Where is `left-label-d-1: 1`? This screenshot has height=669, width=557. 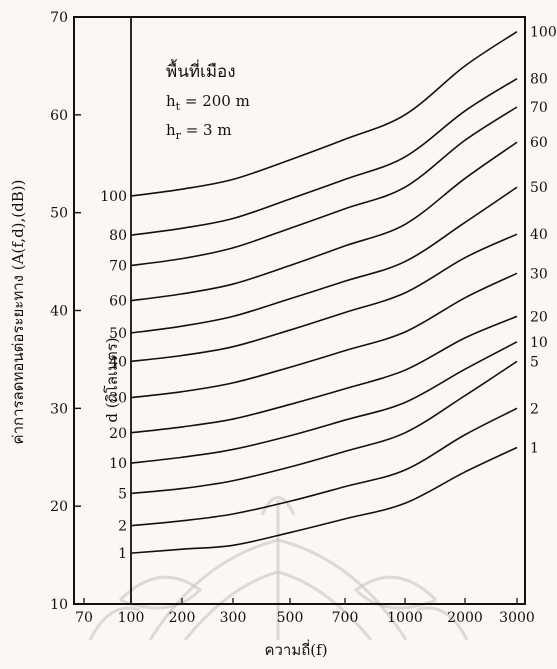
left-label-d-1: 1 is located at coordinates (122, 554).